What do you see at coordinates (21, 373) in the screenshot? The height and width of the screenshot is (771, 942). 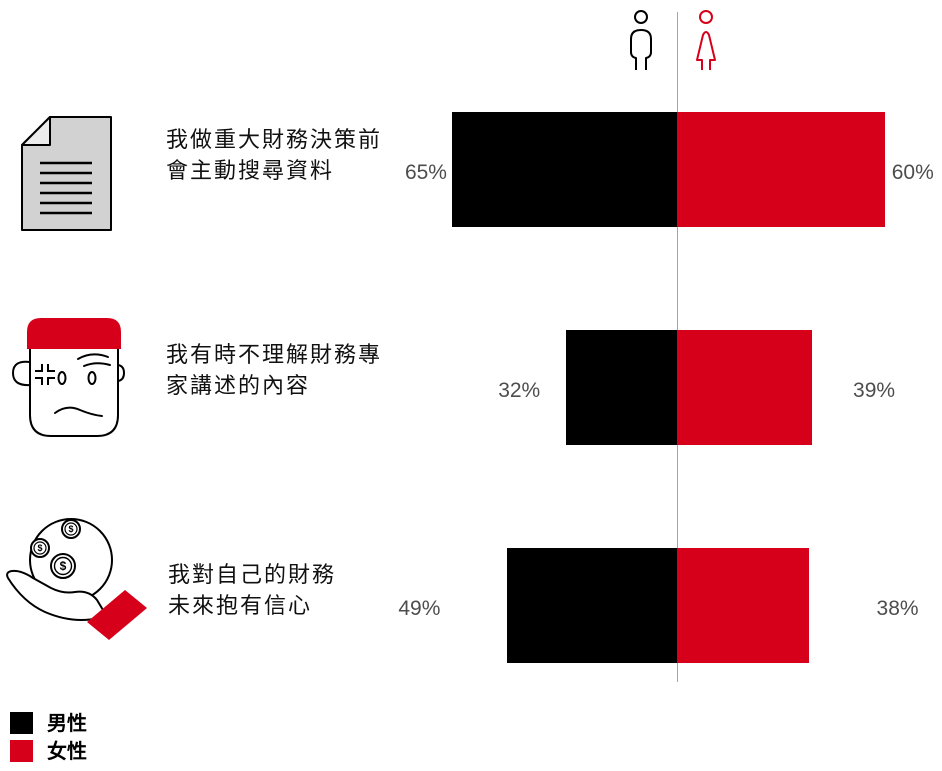 I see `left-ear` at bounding box center [21, 373].